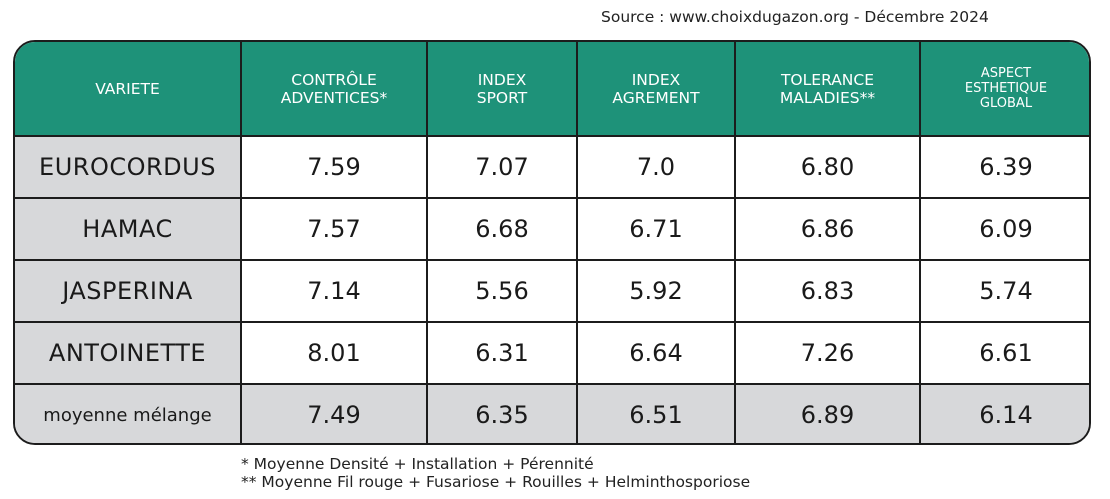  What do you see at coordinates (827, 291) in the screenshot?
I see `score-cell: 6.83` at bounding box center [827, 291].